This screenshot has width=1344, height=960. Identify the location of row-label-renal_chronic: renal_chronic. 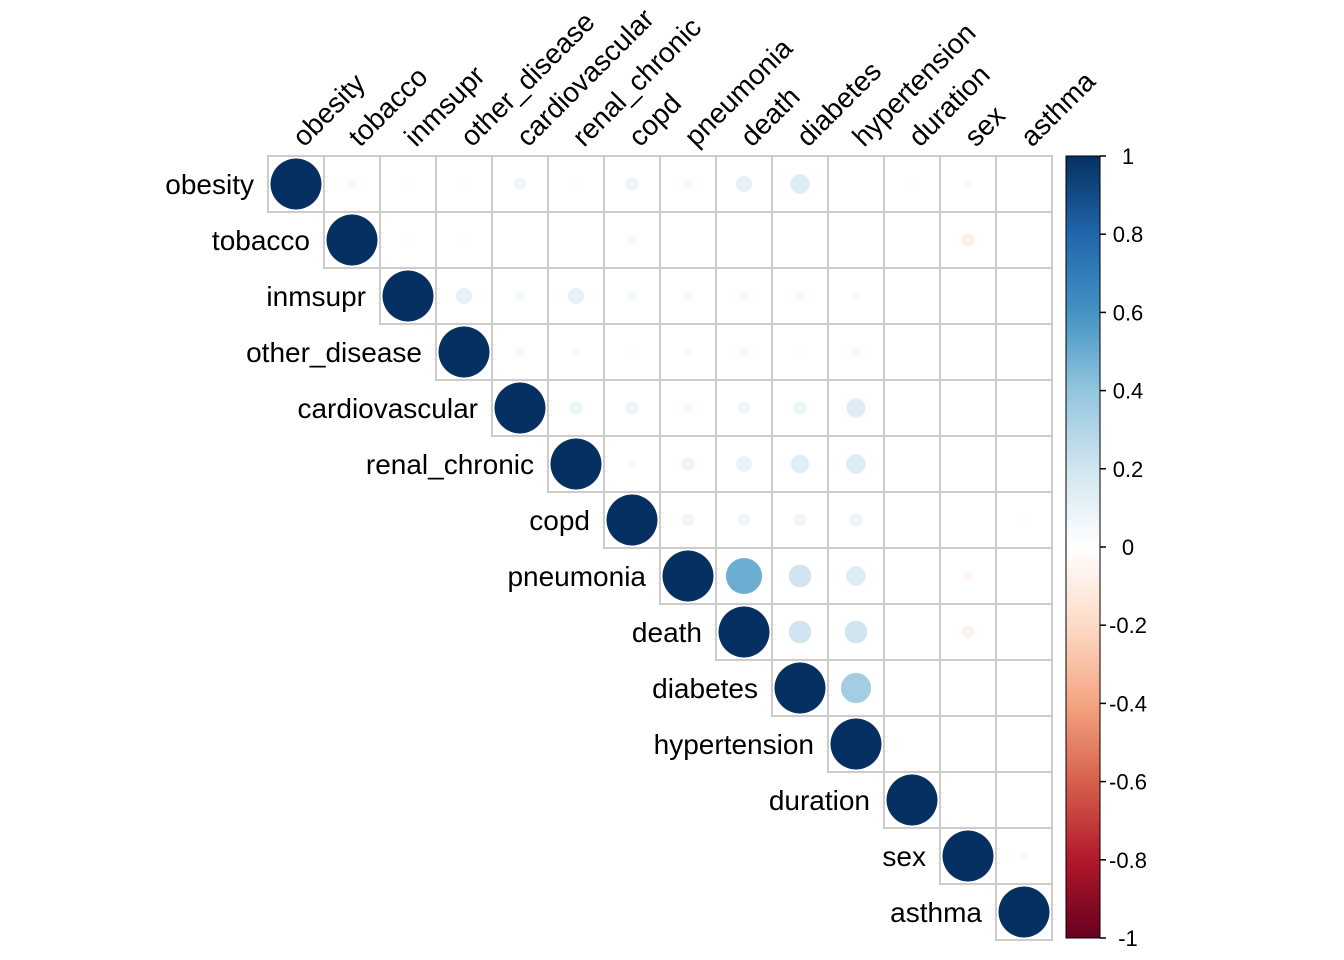
(450, 464).